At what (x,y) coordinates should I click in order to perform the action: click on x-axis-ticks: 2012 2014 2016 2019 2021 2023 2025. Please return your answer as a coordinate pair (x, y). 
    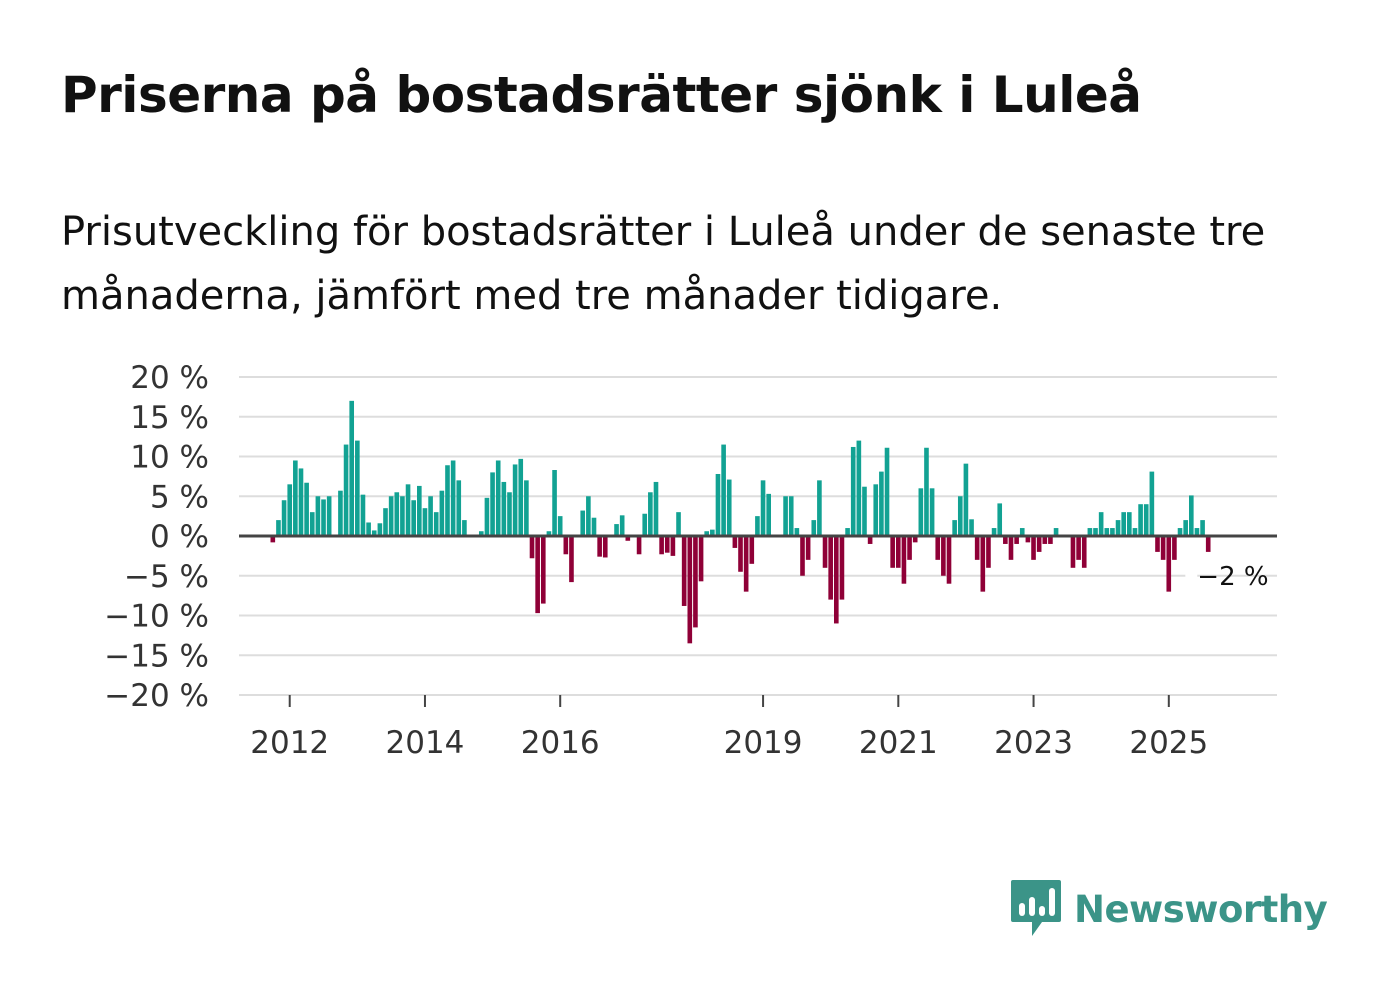
    Looking at the image, I should click on (729, 728).